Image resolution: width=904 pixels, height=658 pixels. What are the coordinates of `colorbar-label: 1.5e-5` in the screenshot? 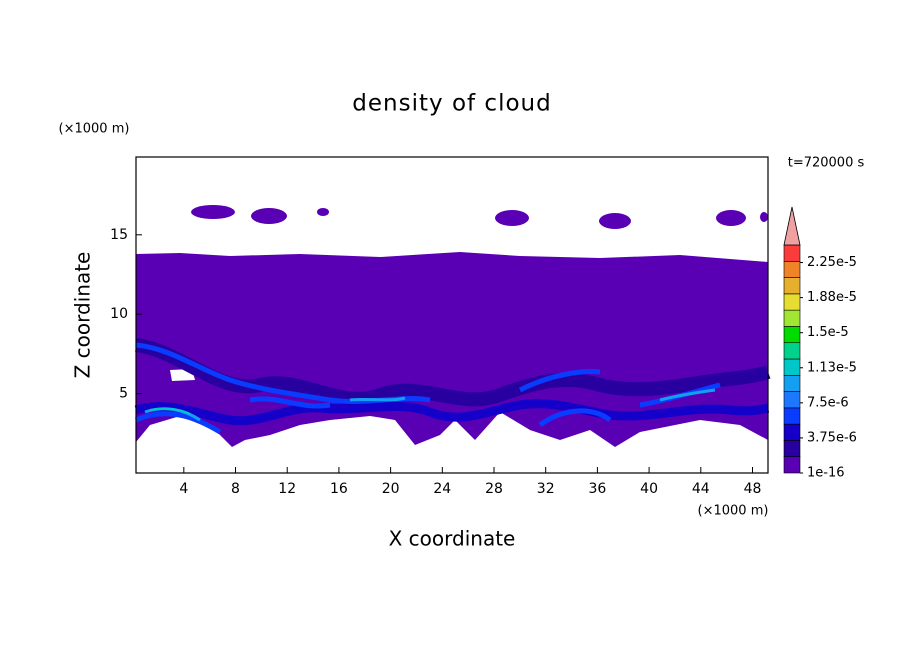 It's located at (828, 332).